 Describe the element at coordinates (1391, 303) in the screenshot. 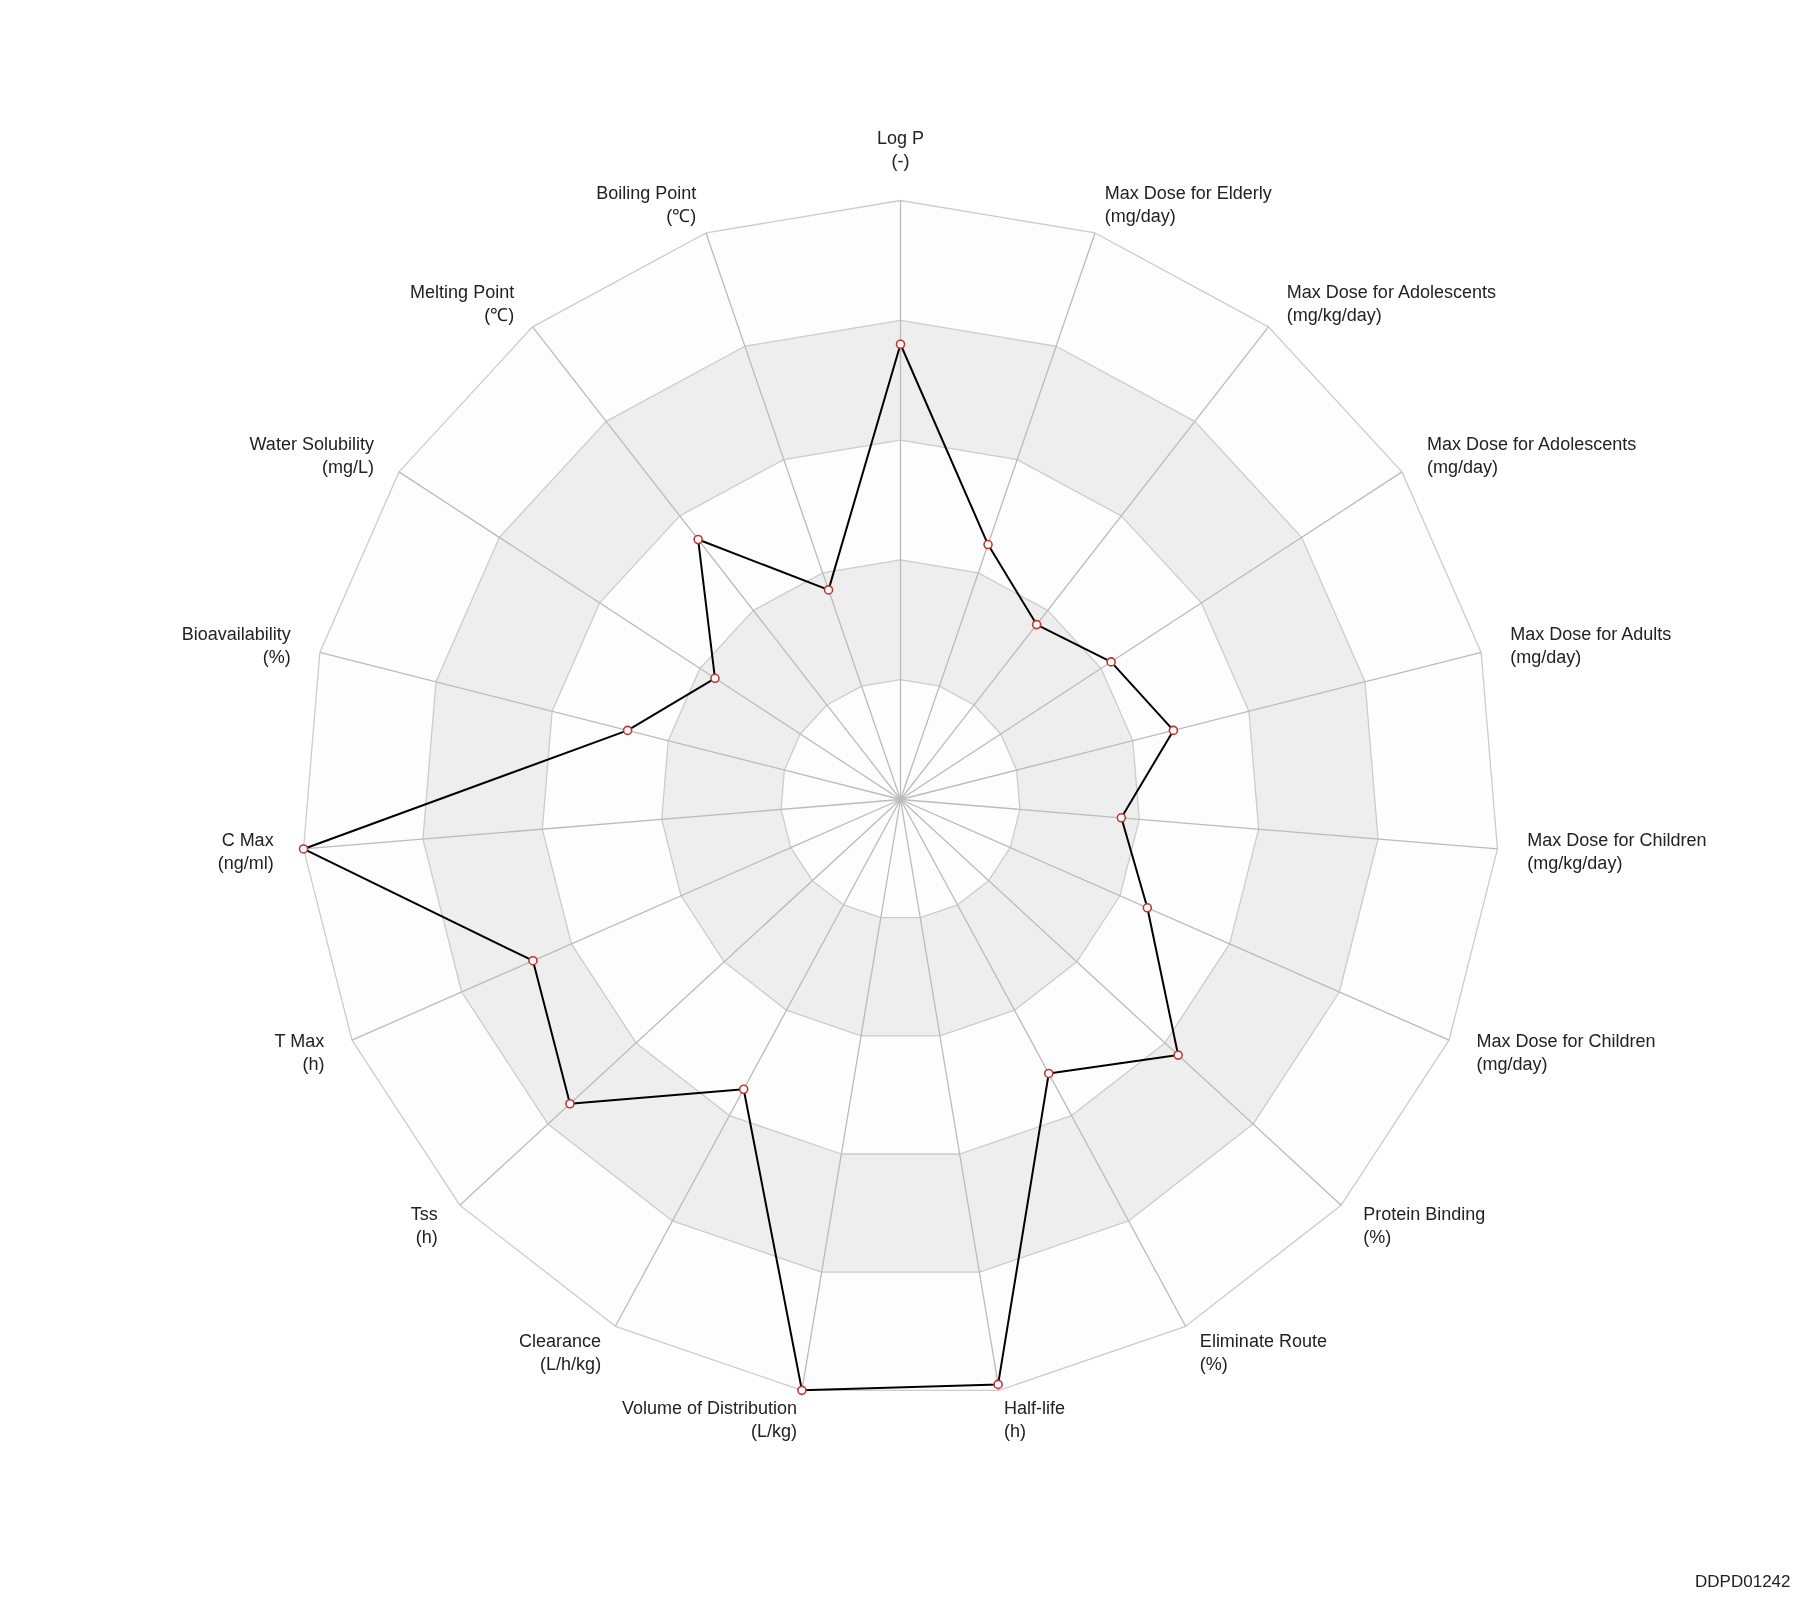

I see `spoke-label: Max Dose for Adolescents (mg/kg/day)` at that location.